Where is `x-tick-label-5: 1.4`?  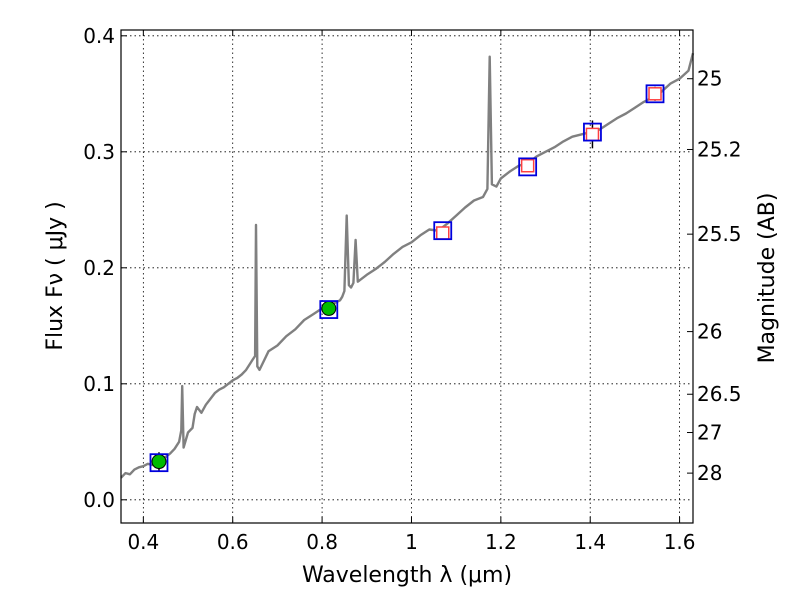
x-tick-label-5: 1.4 is located at coordinates (590, 542).